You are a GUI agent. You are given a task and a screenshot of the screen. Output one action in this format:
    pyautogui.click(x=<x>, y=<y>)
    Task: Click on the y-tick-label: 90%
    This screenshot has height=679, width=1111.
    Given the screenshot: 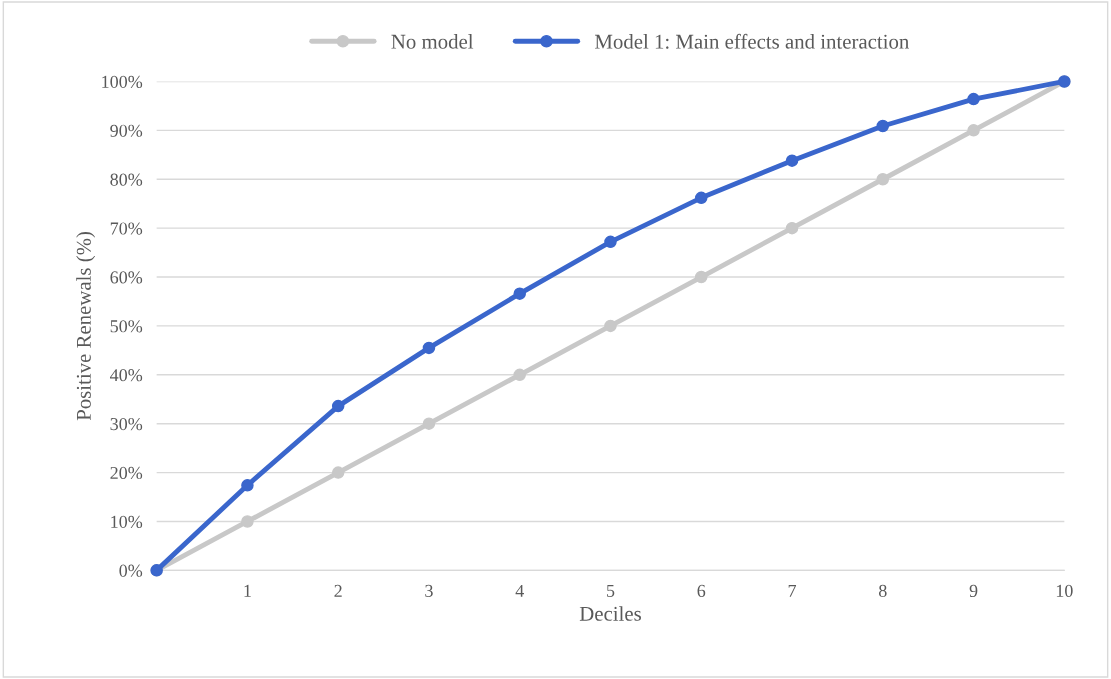 What is the action you would take?
    pyautogui.click(x=126, y=130)
    